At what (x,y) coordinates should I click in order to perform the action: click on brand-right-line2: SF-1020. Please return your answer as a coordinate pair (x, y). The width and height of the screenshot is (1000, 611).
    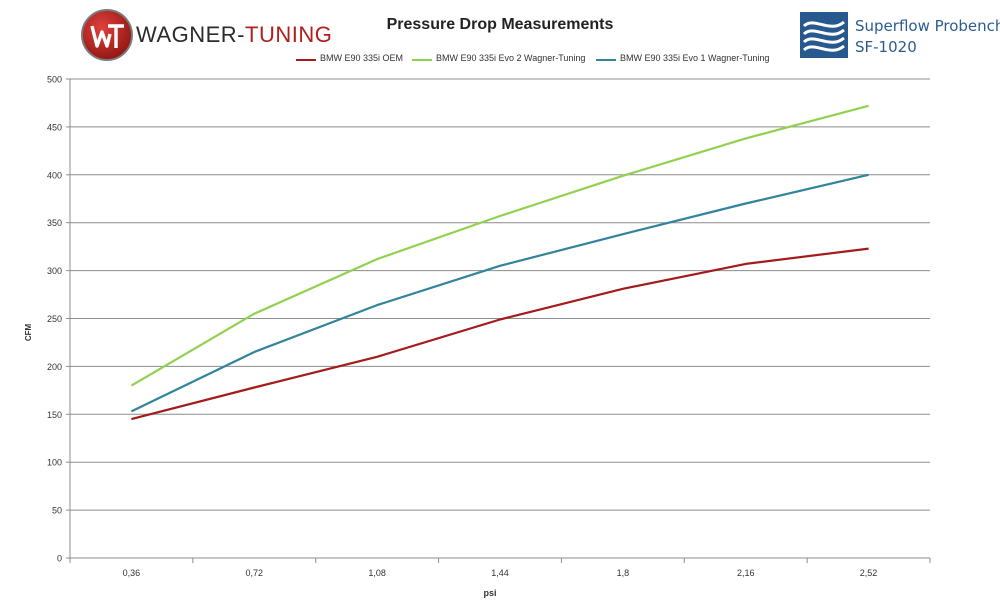
    Looking at the image, I should click on (886, 47).